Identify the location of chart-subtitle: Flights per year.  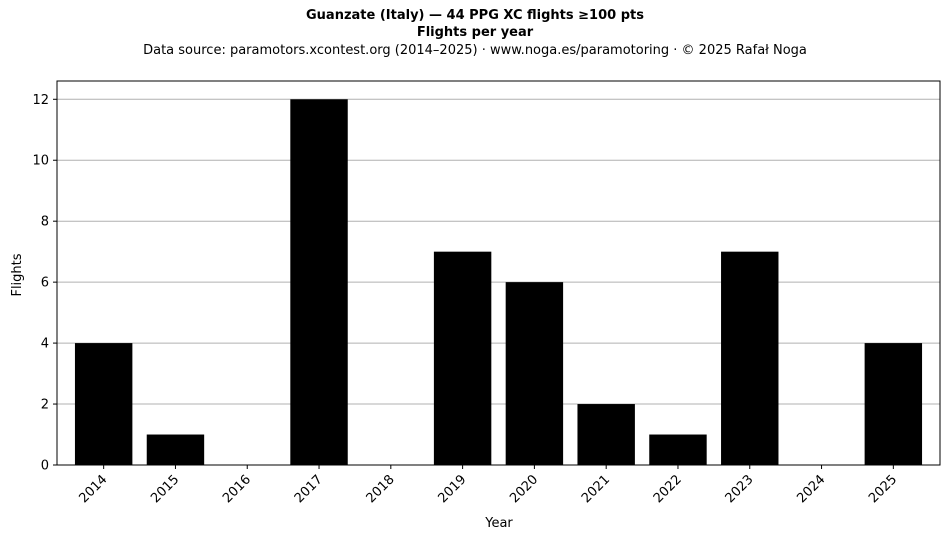
(475, 32).